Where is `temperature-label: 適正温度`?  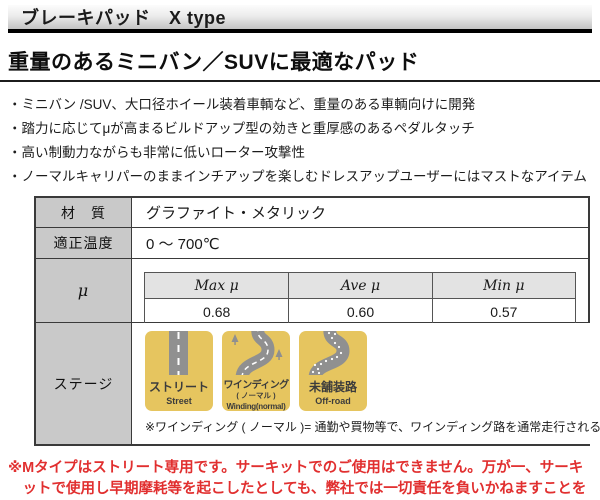
temperature-label: 適正温度 is located at coordinates (84, 243).